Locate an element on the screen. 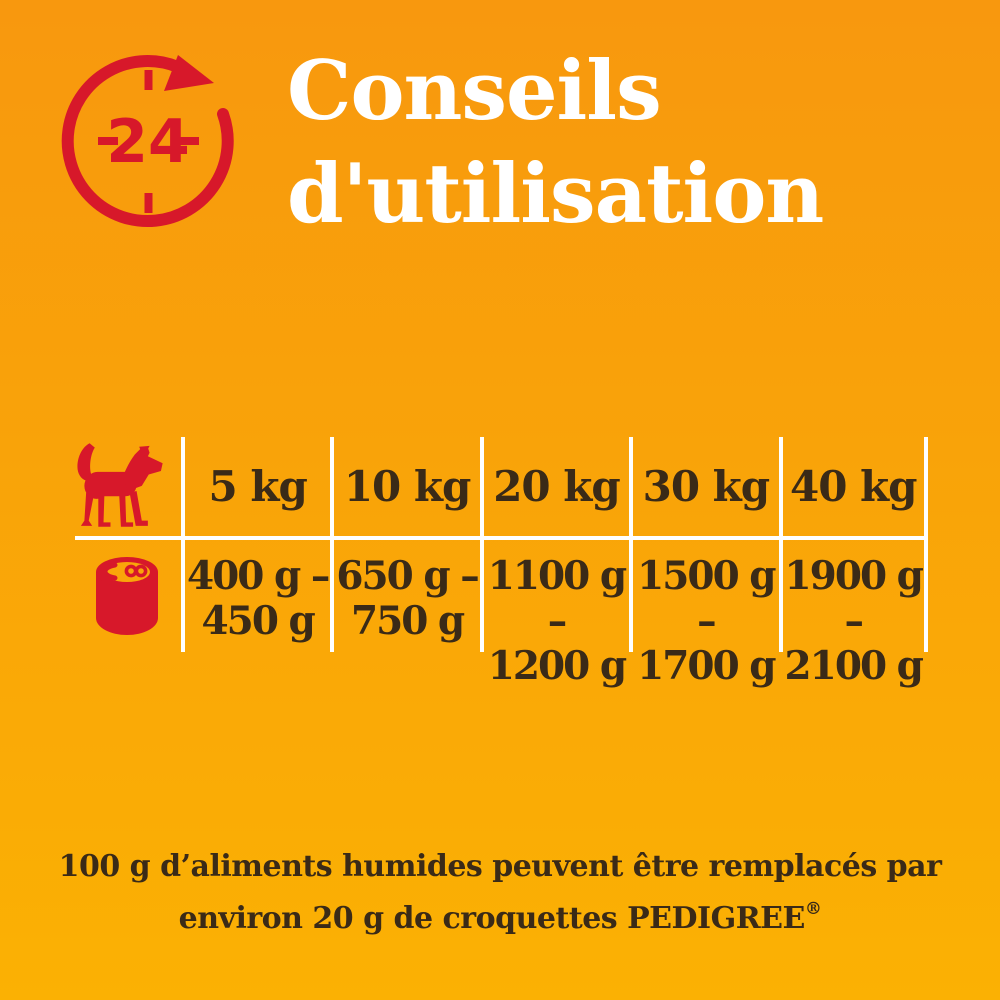  clock-tick-bottom is located at coordinates (148, 203).